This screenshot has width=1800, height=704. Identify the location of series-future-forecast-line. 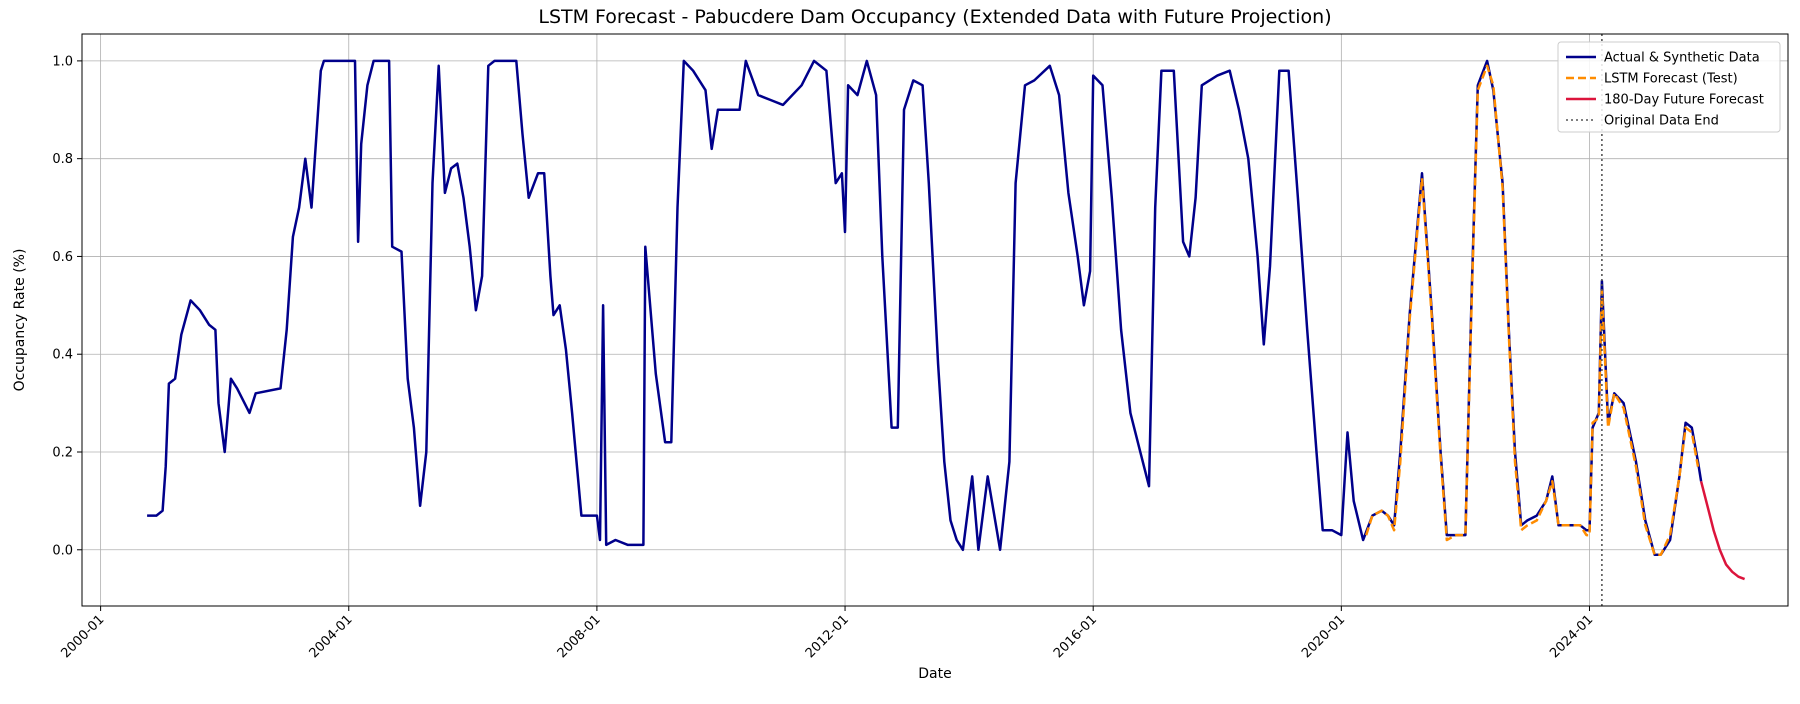
(1722, 530).